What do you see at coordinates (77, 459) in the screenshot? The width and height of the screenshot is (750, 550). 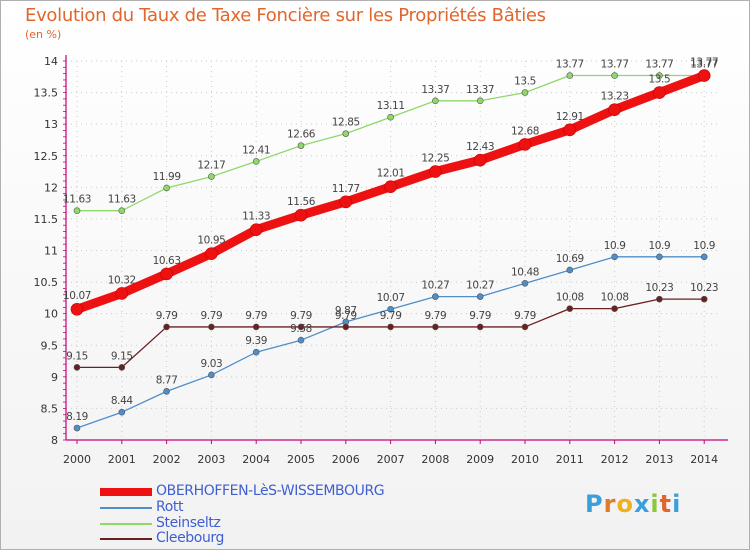 I see `x-tick-label: 2000` at bounding box center [77, 459].